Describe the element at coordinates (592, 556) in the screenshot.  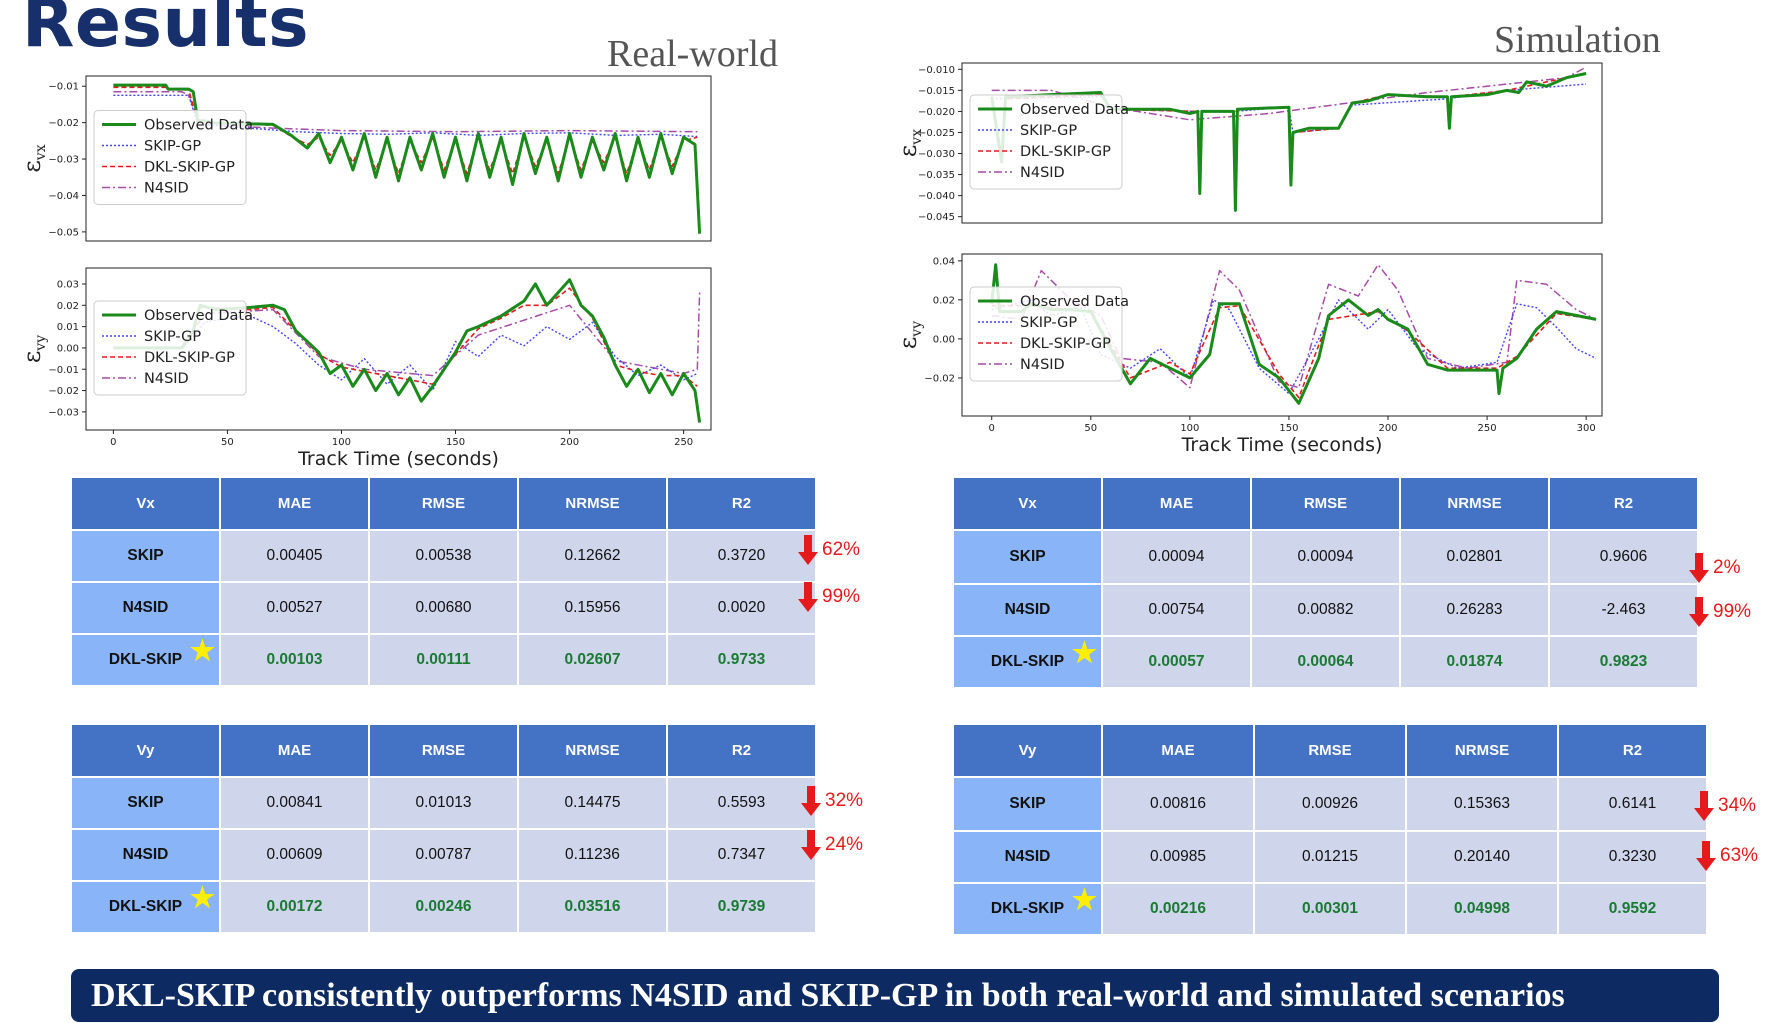
I see `table-cell: 0.12662` at that location.